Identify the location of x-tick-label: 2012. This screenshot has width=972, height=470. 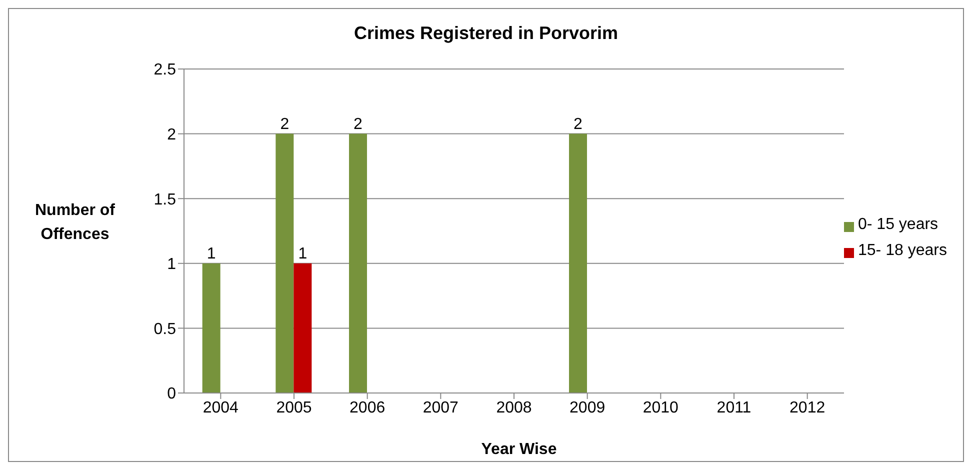
(808, 407).